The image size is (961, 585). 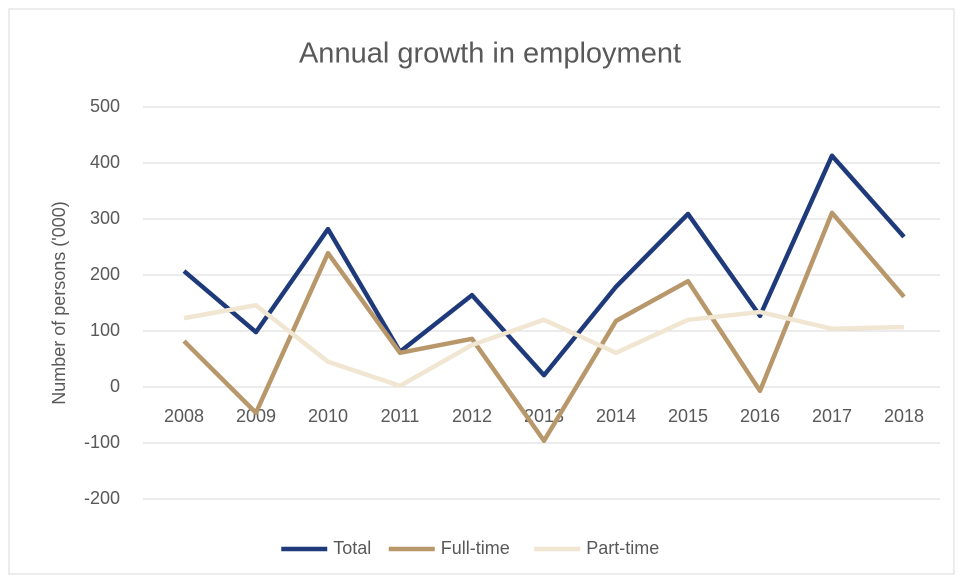 I want to click on x-tick-label: 2018, so click(x=904, y=416).